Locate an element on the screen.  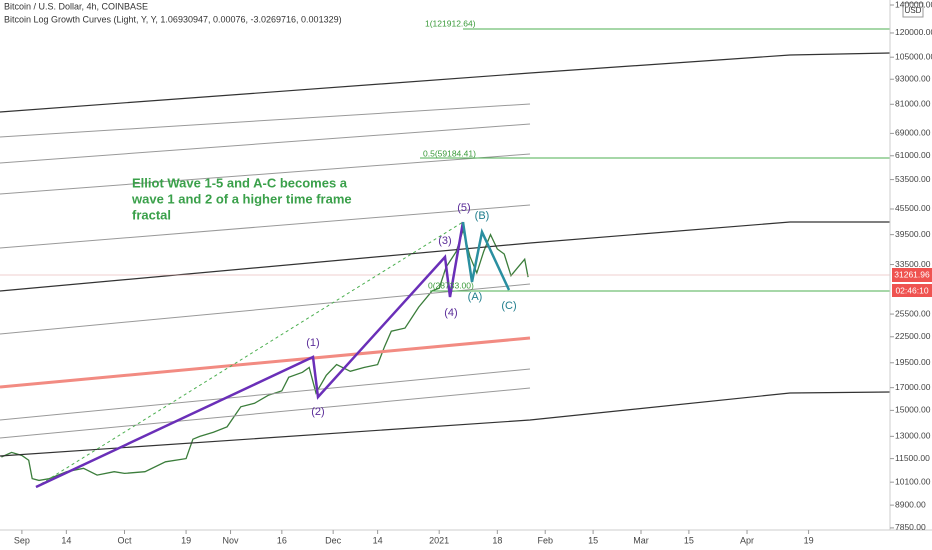
y-tick-label: 8900.00 is located at coordinates (910, 504).